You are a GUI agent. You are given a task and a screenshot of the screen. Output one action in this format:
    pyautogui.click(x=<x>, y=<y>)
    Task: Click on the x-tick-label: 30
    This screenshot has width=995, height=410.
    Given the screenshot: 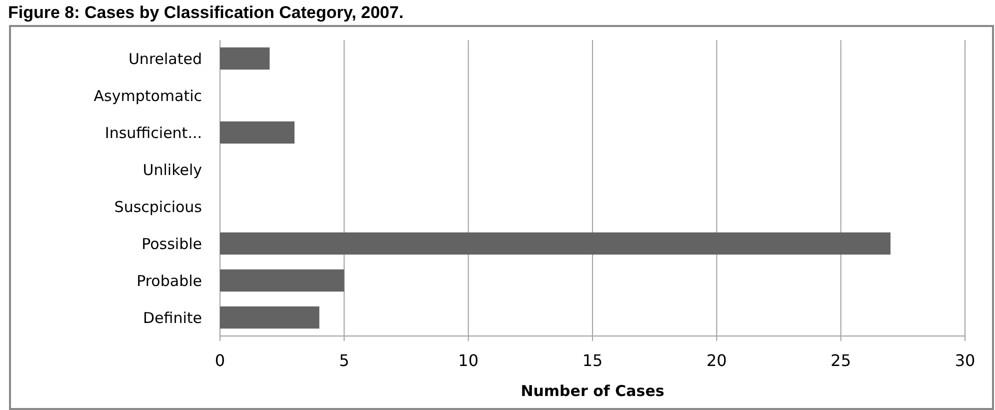 What is the action you would take?
    pyautogui.click(x=965, y=360)
    